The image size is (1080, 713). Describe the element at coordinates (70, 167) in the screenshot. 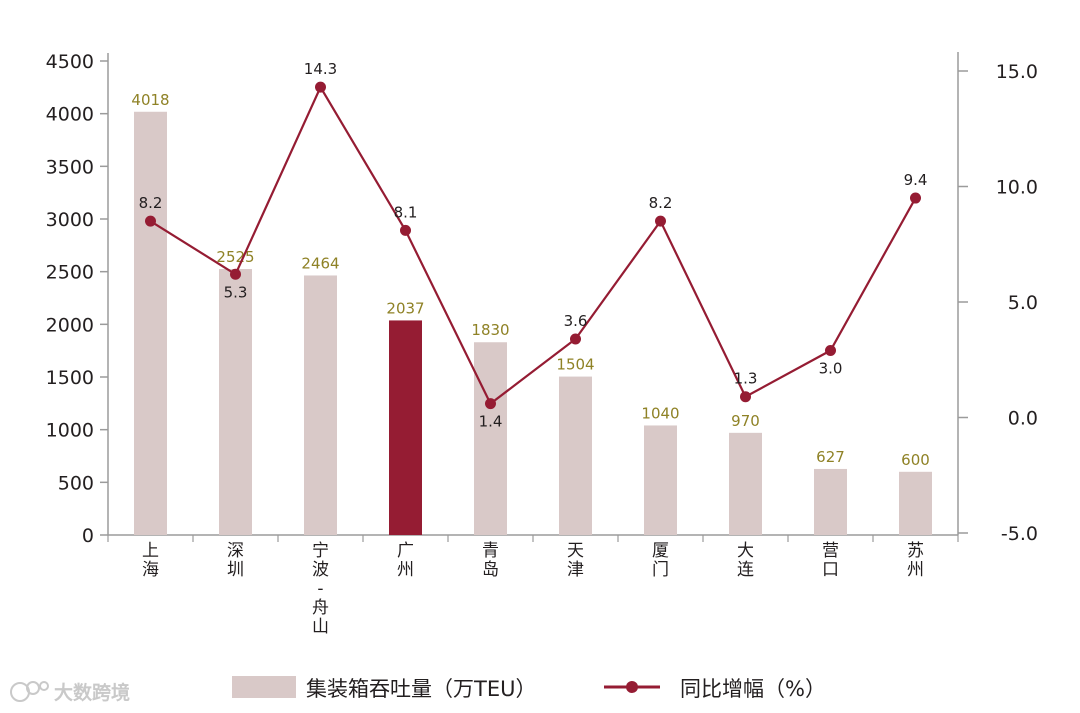

I see `left-tick-label: 3500` at that location.